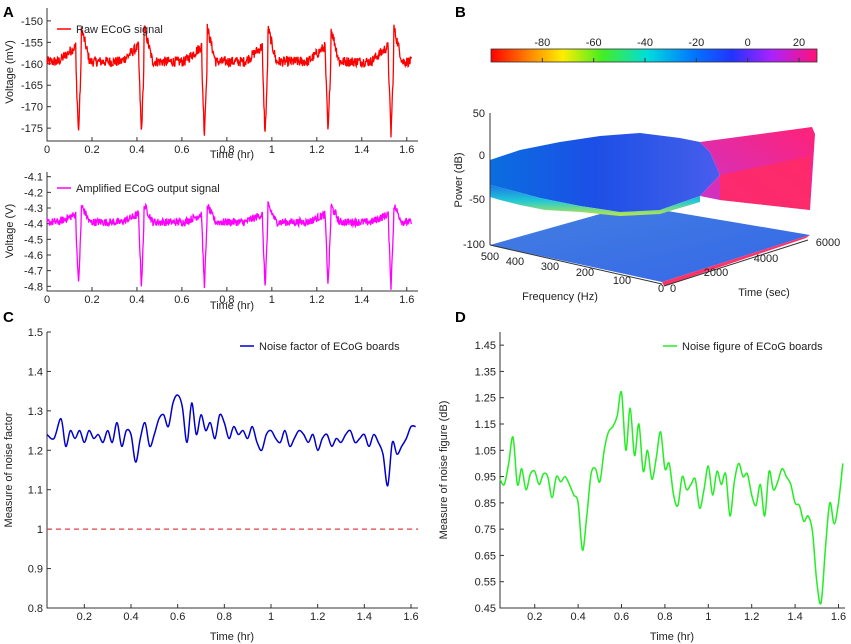 The image size is (851, 644). I want to click on y-tick-label: 0.75, so click(485, 530).